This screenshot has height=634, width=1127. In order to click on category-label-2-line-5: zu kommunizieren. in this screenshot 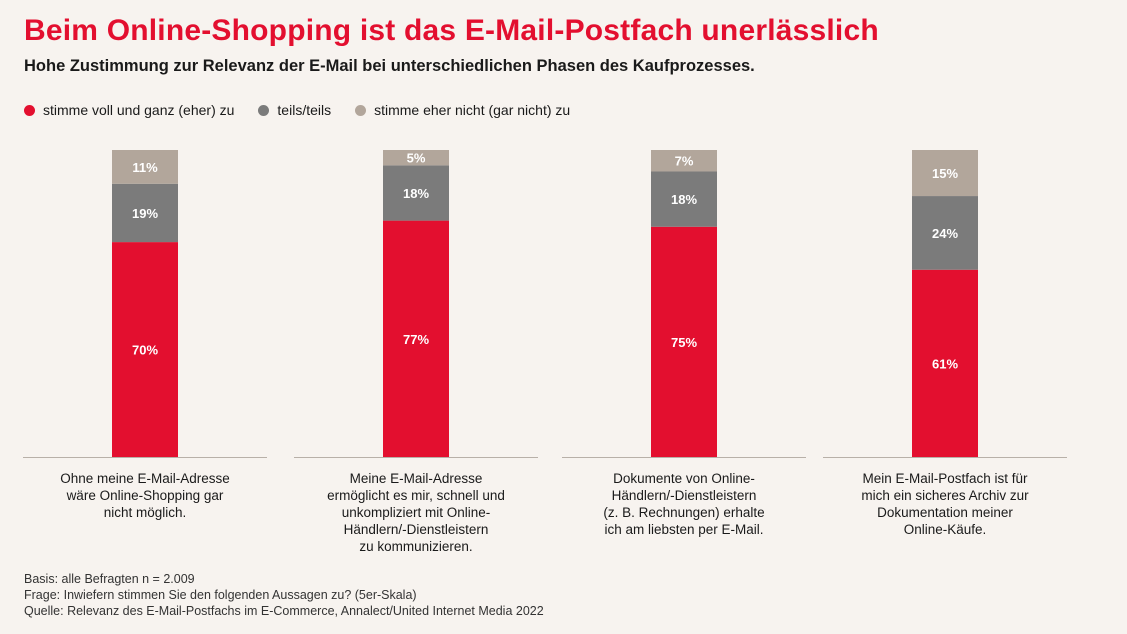, I will do `click(415, 546)`.